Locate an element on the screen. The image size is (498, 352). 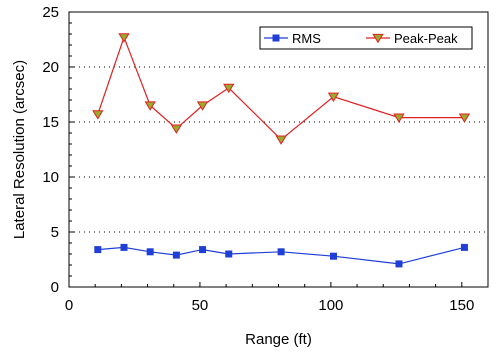
x-tick-label: 50 is located at coordinates (200, 305).